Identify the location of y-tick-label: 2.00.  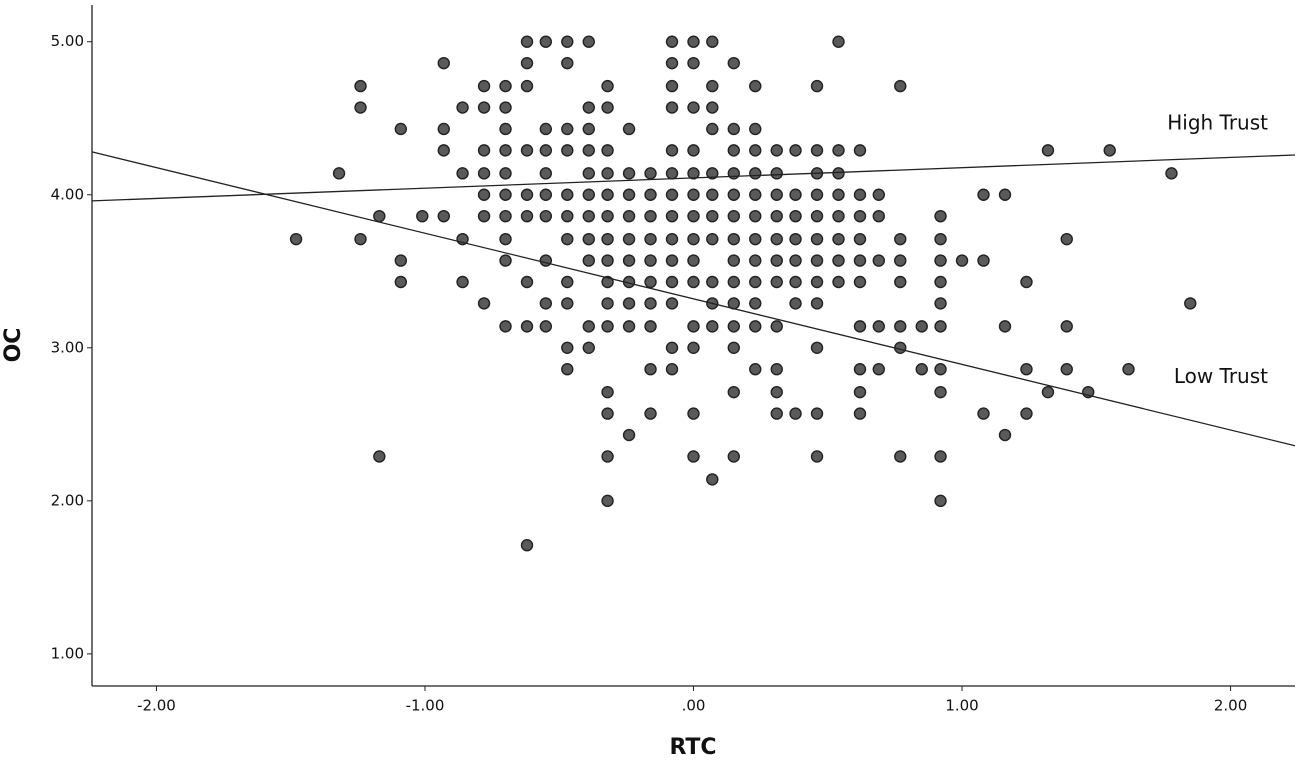
(67, 500).